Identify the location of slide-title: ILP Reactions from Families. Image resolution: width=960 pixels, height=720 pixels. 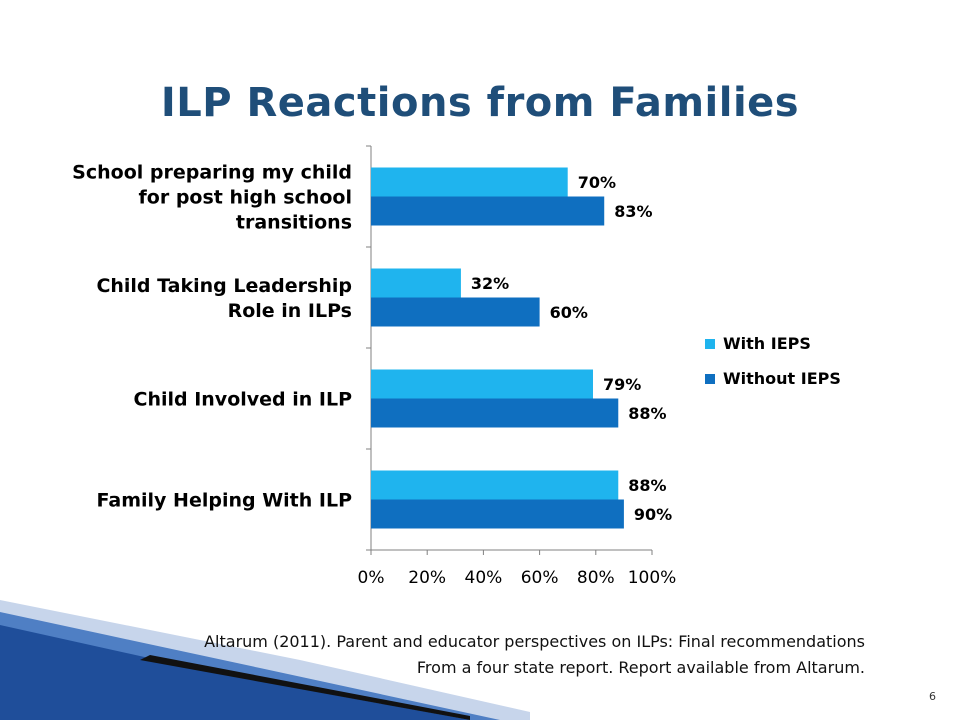
(480, 103).